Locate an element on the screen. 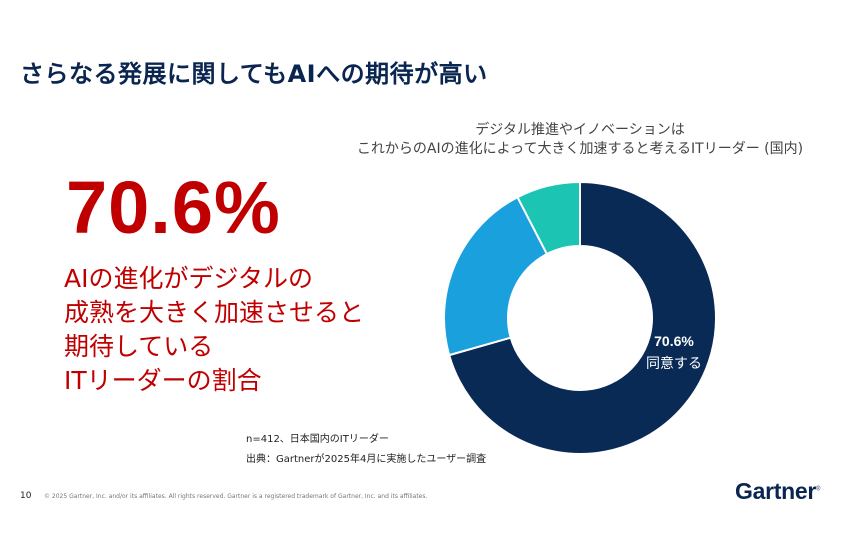  highlight-line-2: 成熟を大きく加速させると is located at coordinates (214, 312).